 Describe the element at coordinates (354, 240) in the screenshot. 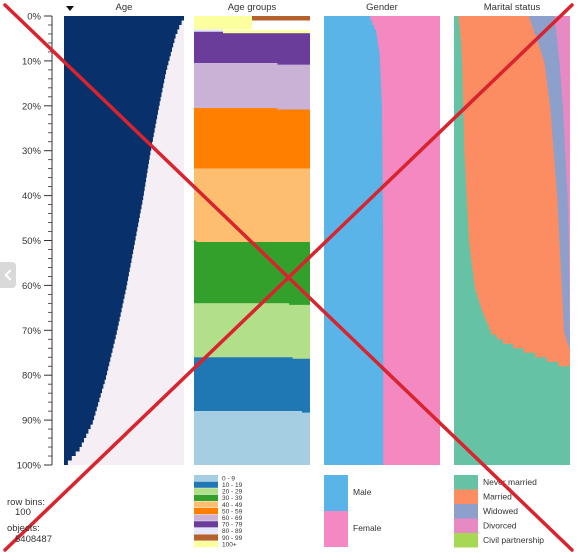

I see `gender-male-fill` at that location.